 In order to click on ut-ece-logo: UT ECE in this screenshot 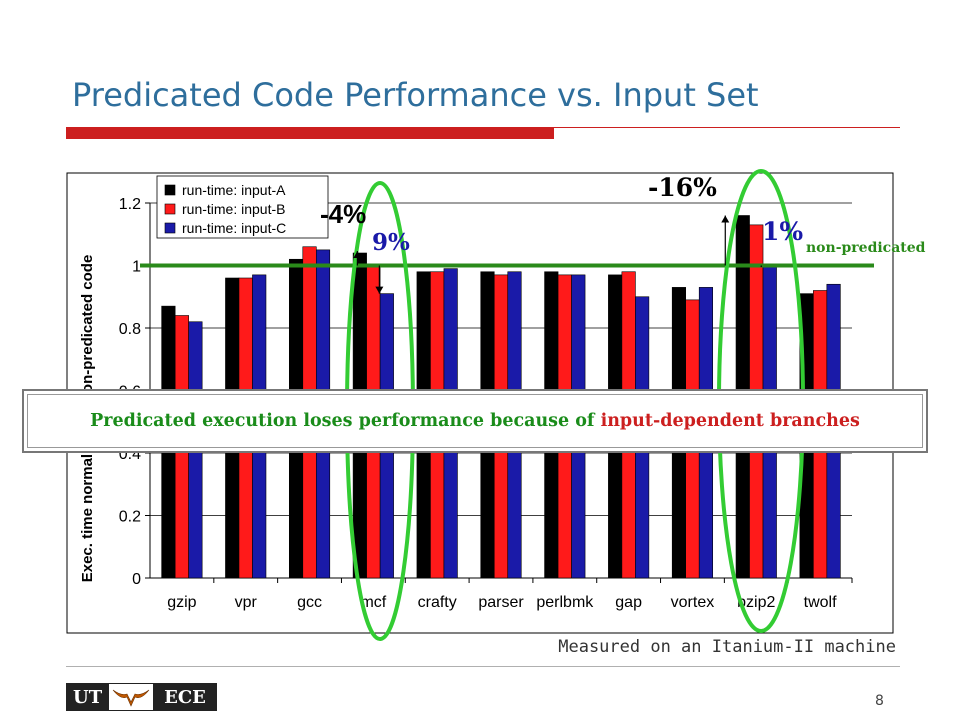, I will do `click(141, 697)`.